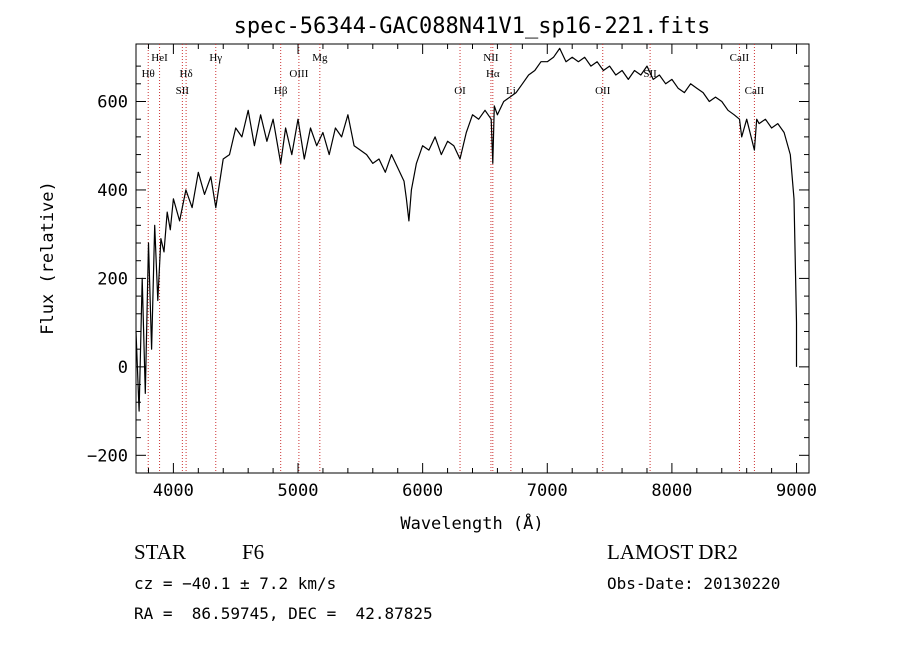  I want to click on line-marker-label: Li, so click(511, 91).